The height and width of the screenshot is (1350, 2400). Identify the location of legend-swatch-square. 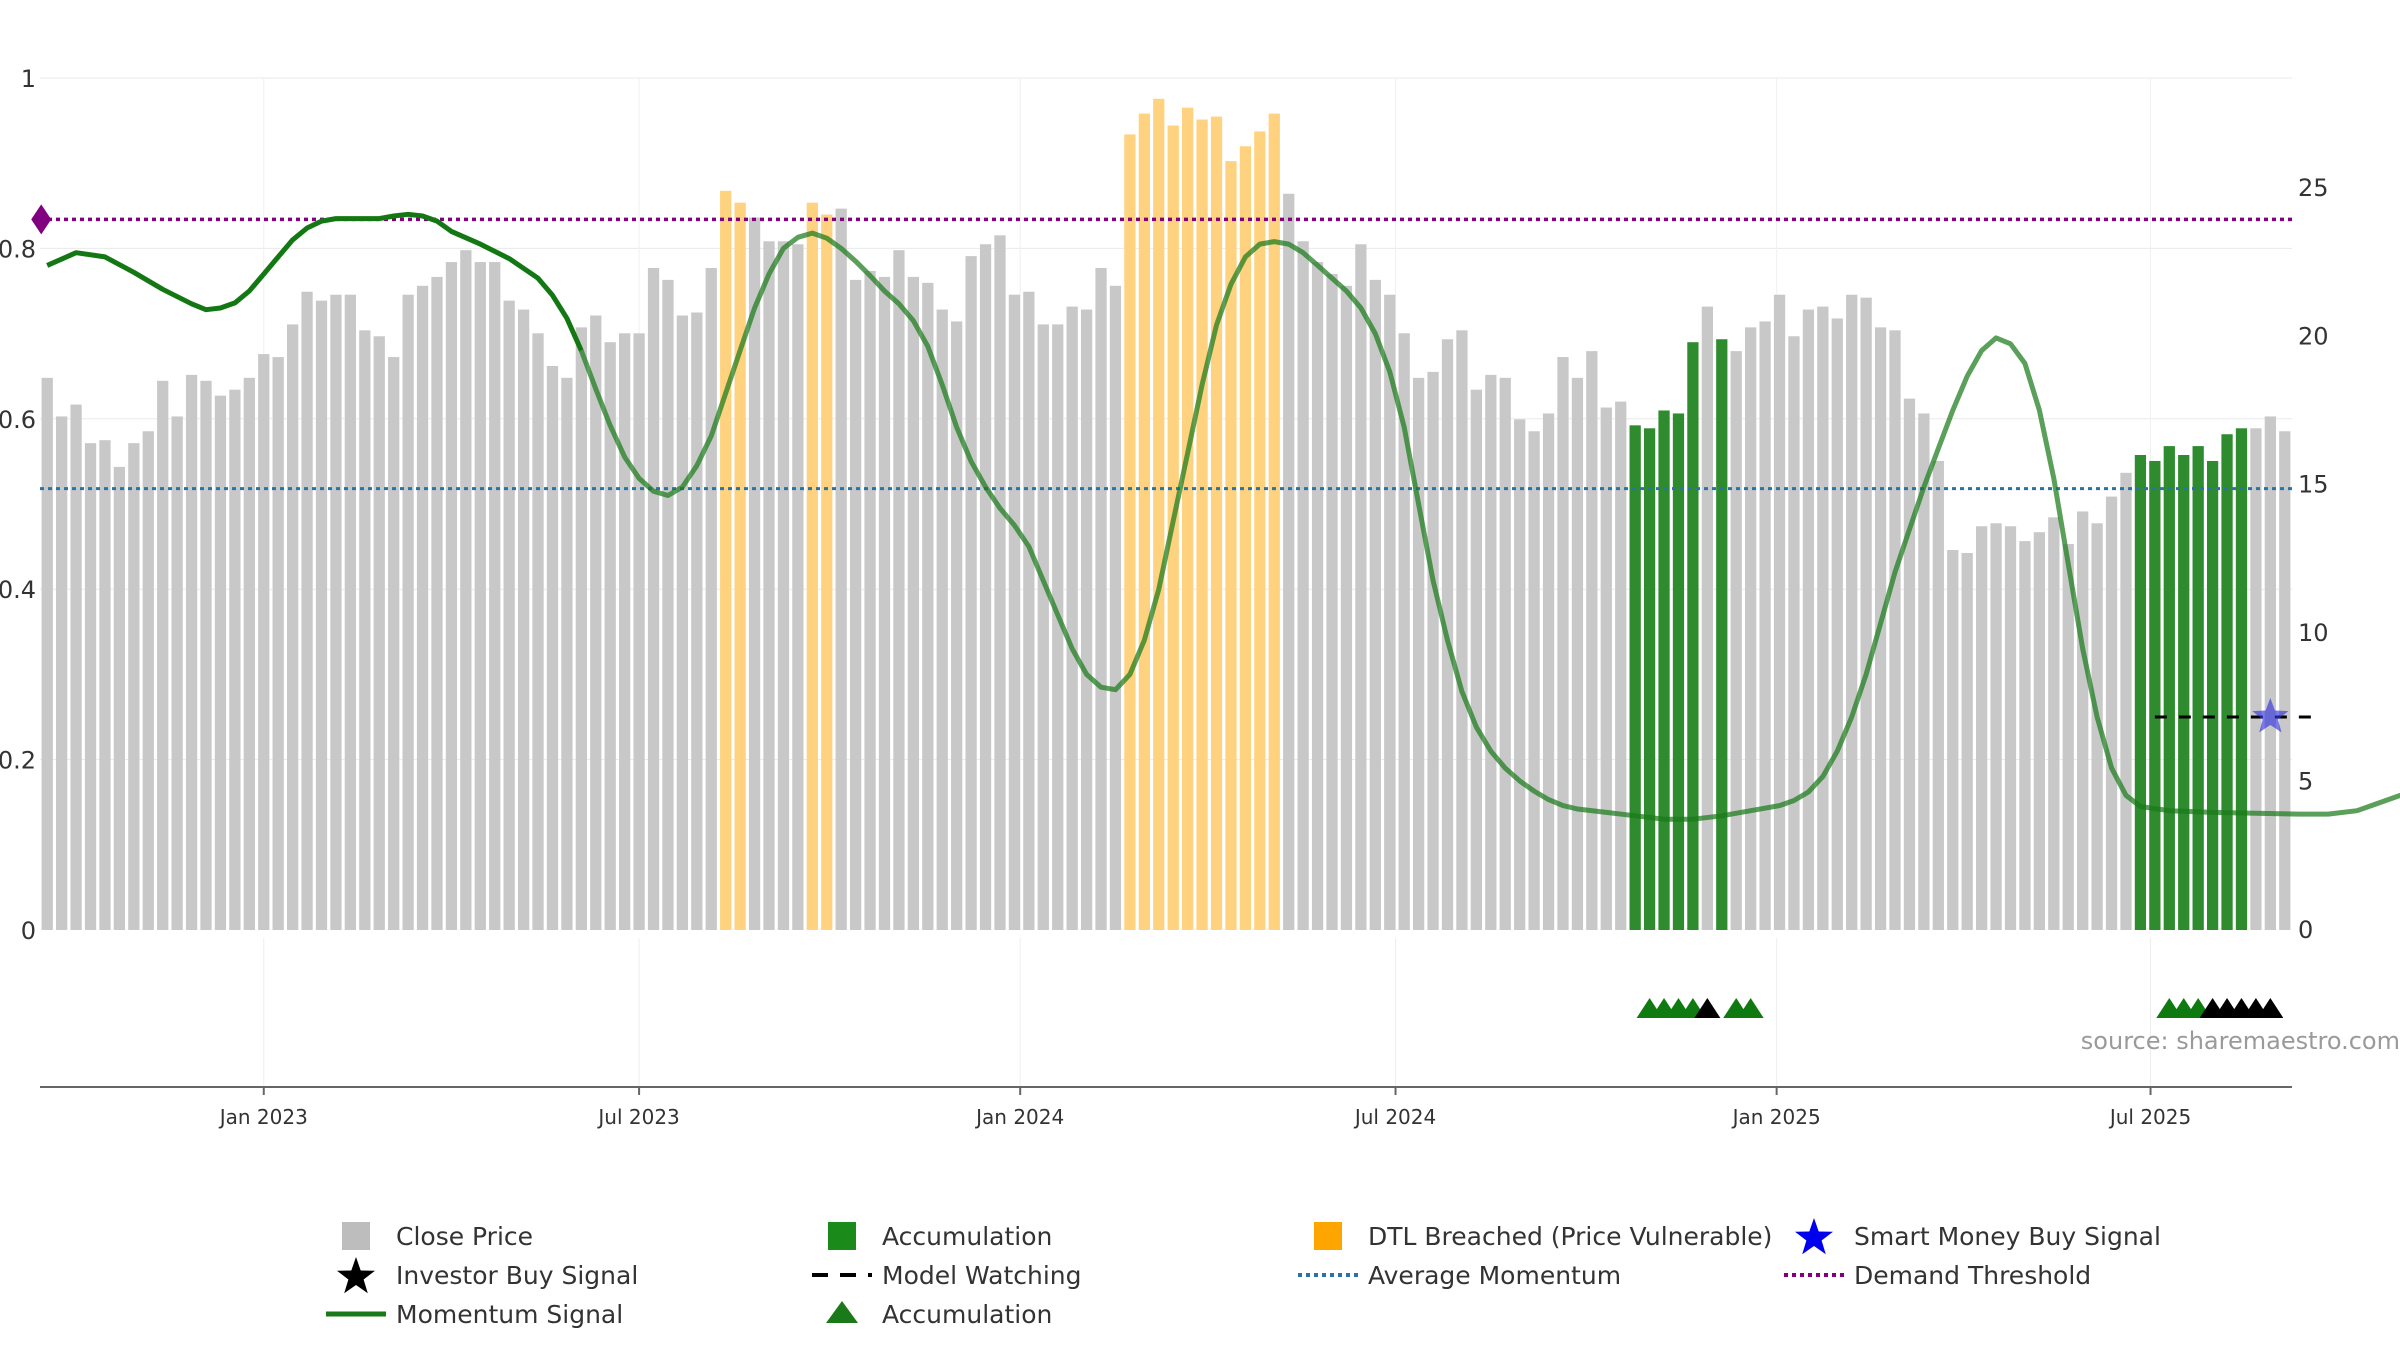
(356, 1236).